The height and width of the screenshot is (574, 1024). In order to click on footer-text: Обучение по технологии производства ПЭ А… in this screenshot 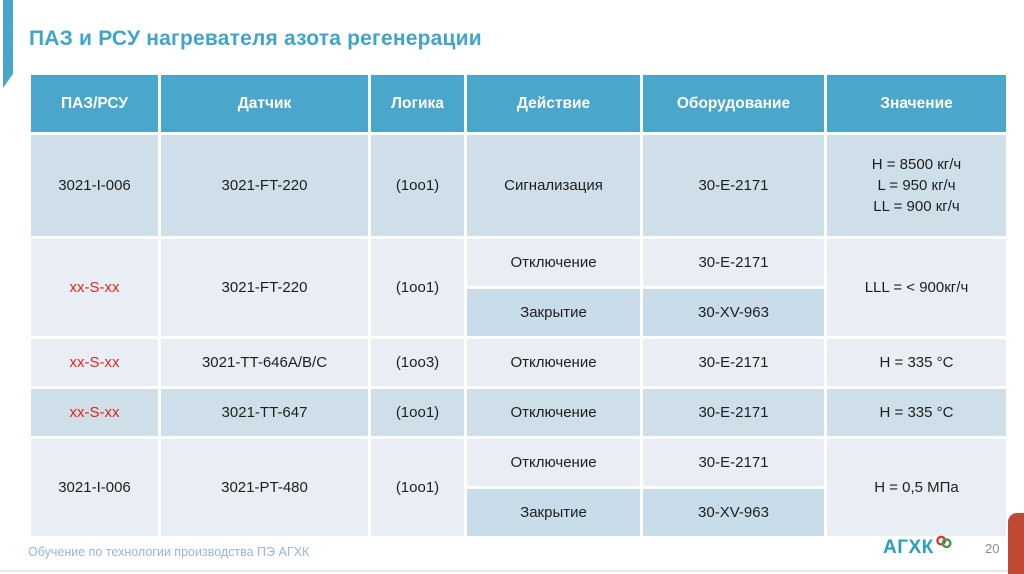, I will do `click(169, 552)`.